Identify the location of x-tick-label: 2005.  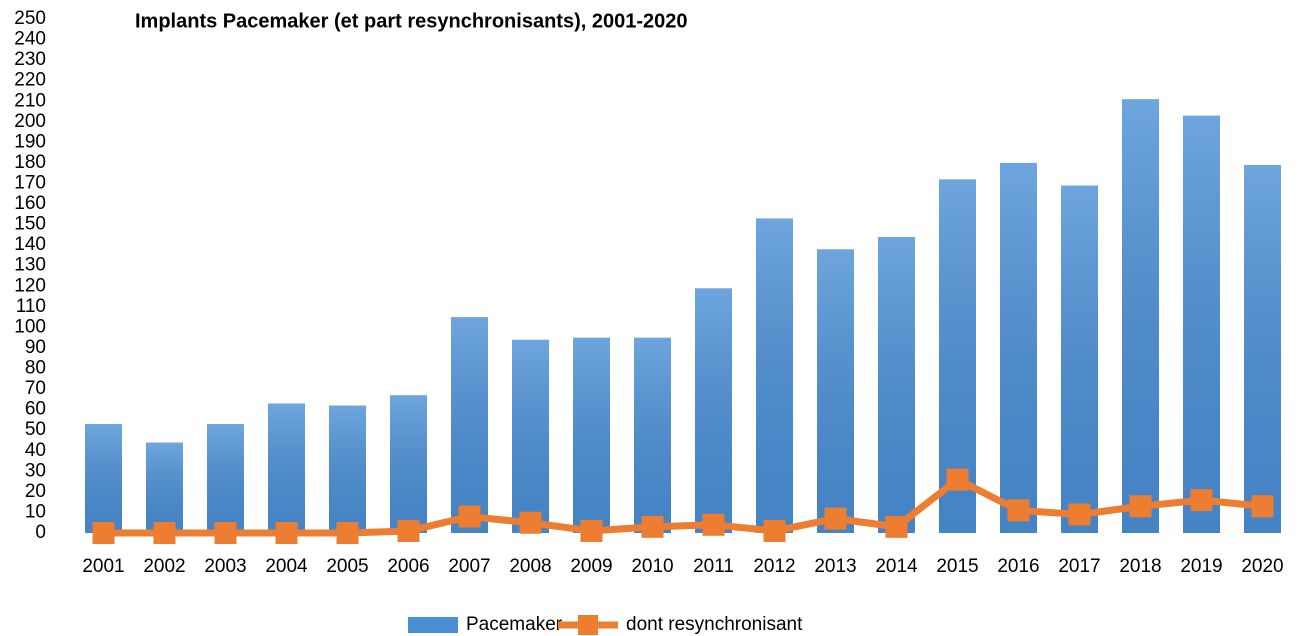
(347, 566).